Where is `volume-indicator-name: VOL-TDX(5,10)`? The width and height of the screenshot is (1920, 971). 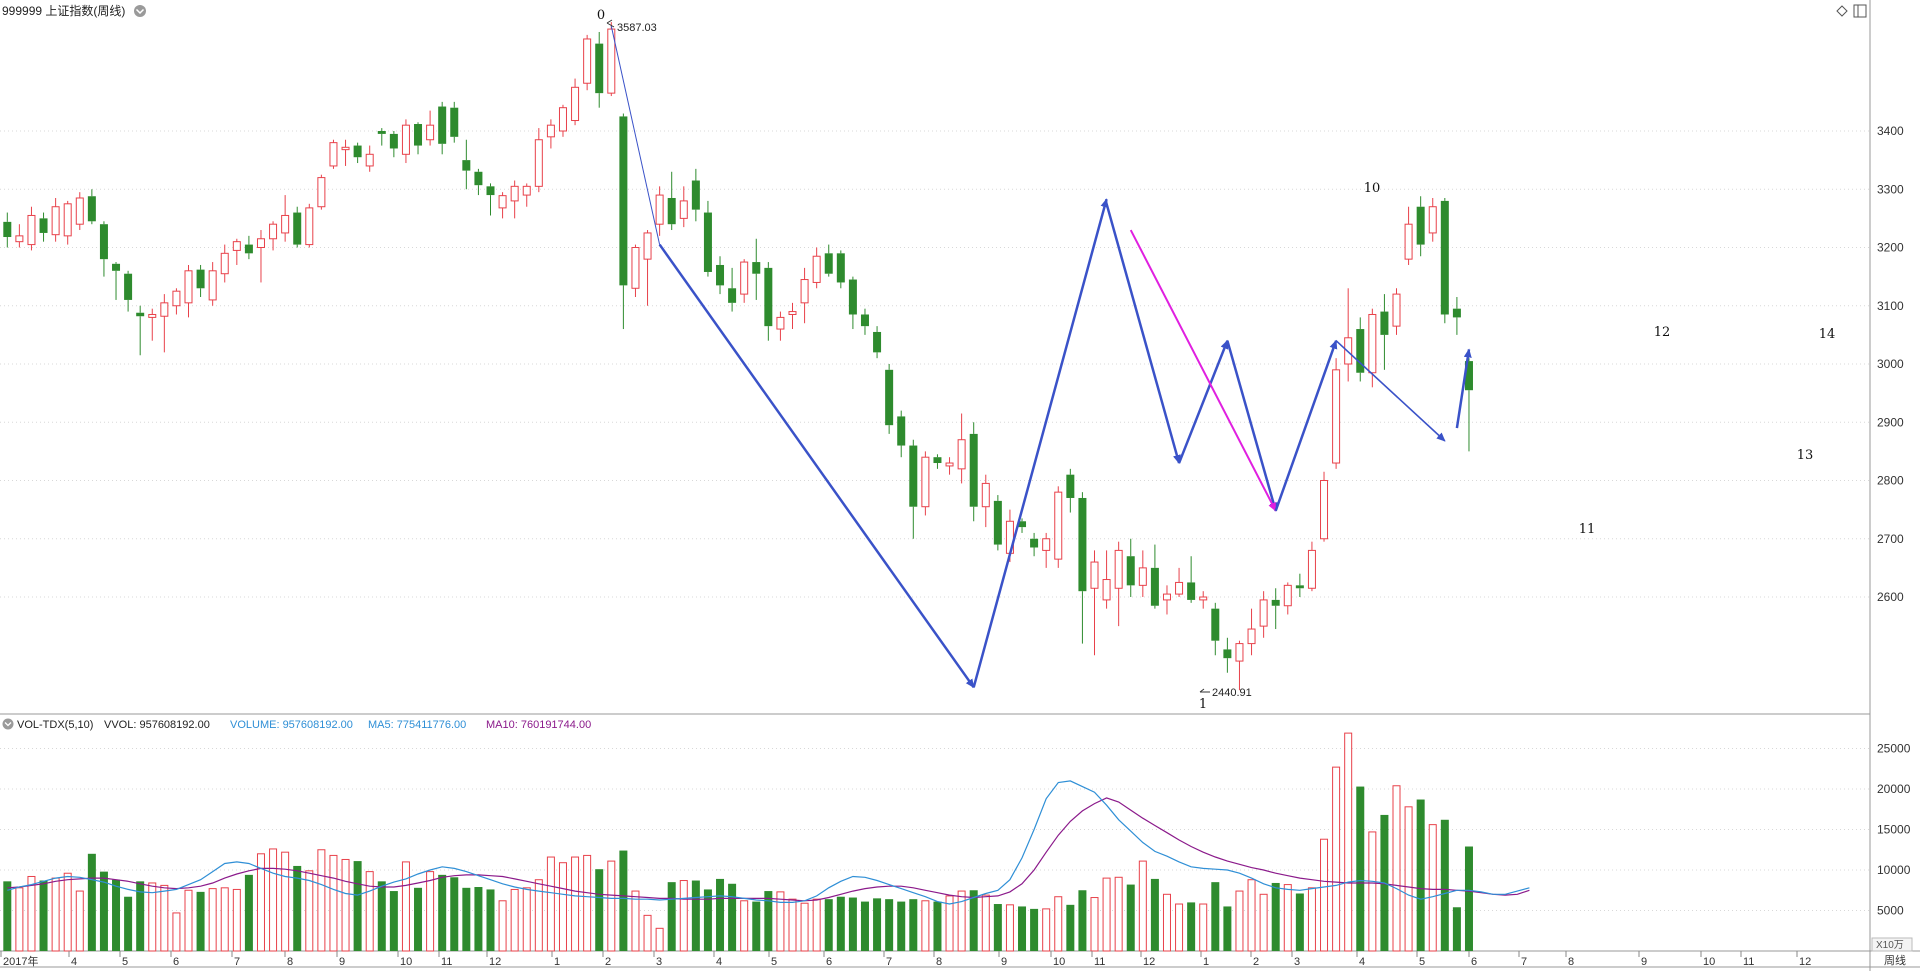
volume-indicator-name: VOL-TDX(5,10) is located at coordinates (55, 725).